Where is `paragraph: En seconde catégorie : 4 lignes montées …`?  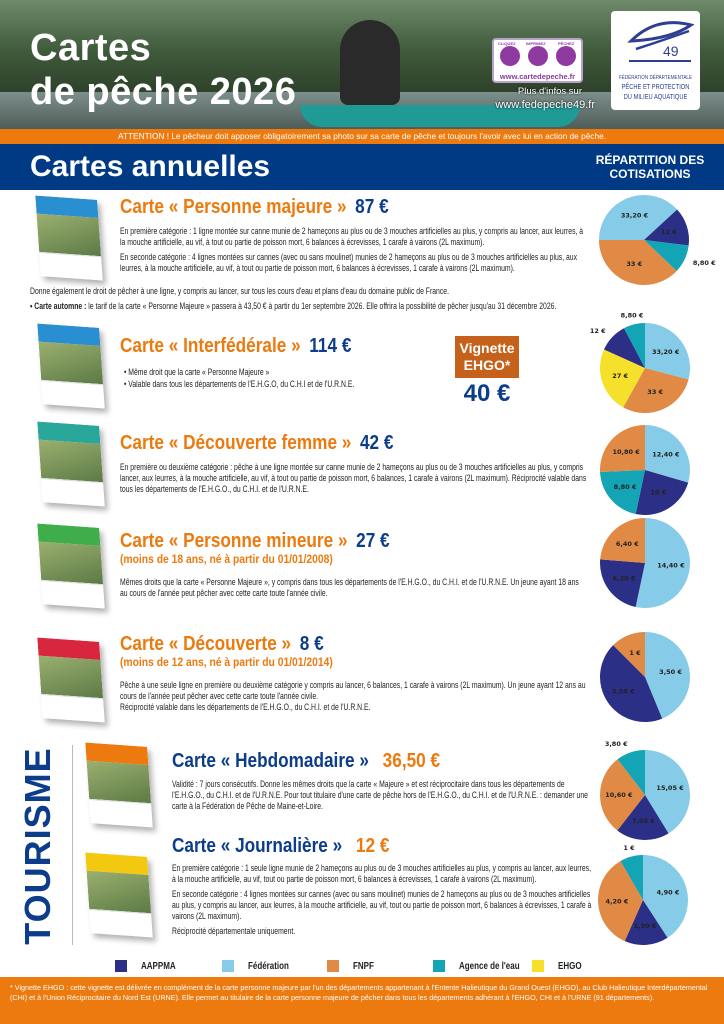
paragraph: En seconde catégorie : 4 lignes montées … is located at coordinates (382, 905).